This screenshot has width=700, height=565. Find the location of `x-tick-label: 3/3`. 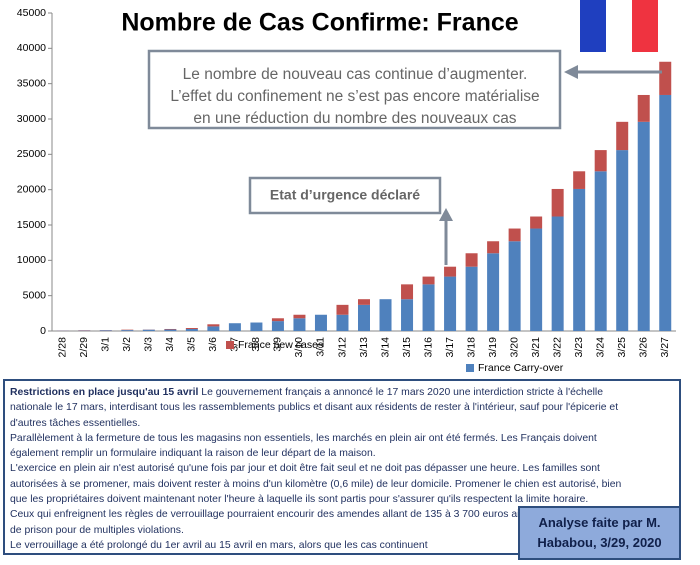

x-tick-label: 3/3 is located at coordinates (149, 344).